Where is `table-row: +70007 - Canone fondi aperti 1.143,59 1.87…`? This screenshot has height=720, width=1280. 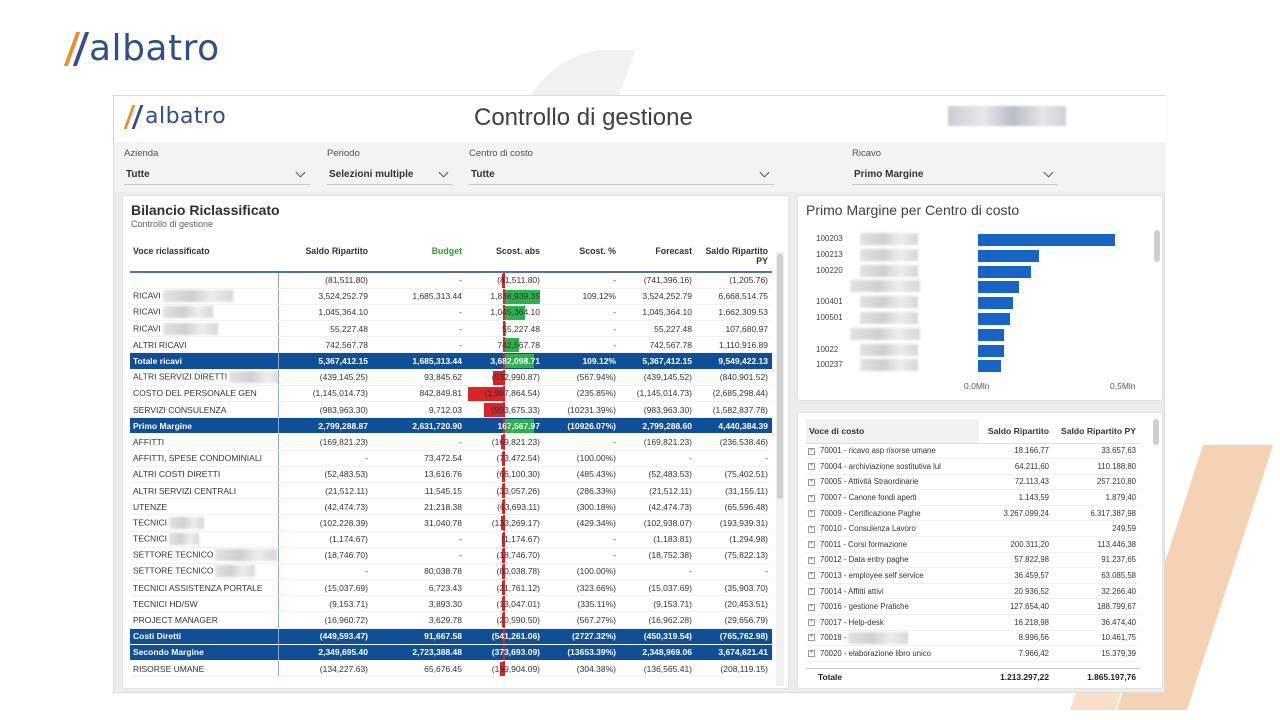 table-row: +70007 - Canone fondi aperti 1.143,59 1.87… is located at coordinates (973, 497).